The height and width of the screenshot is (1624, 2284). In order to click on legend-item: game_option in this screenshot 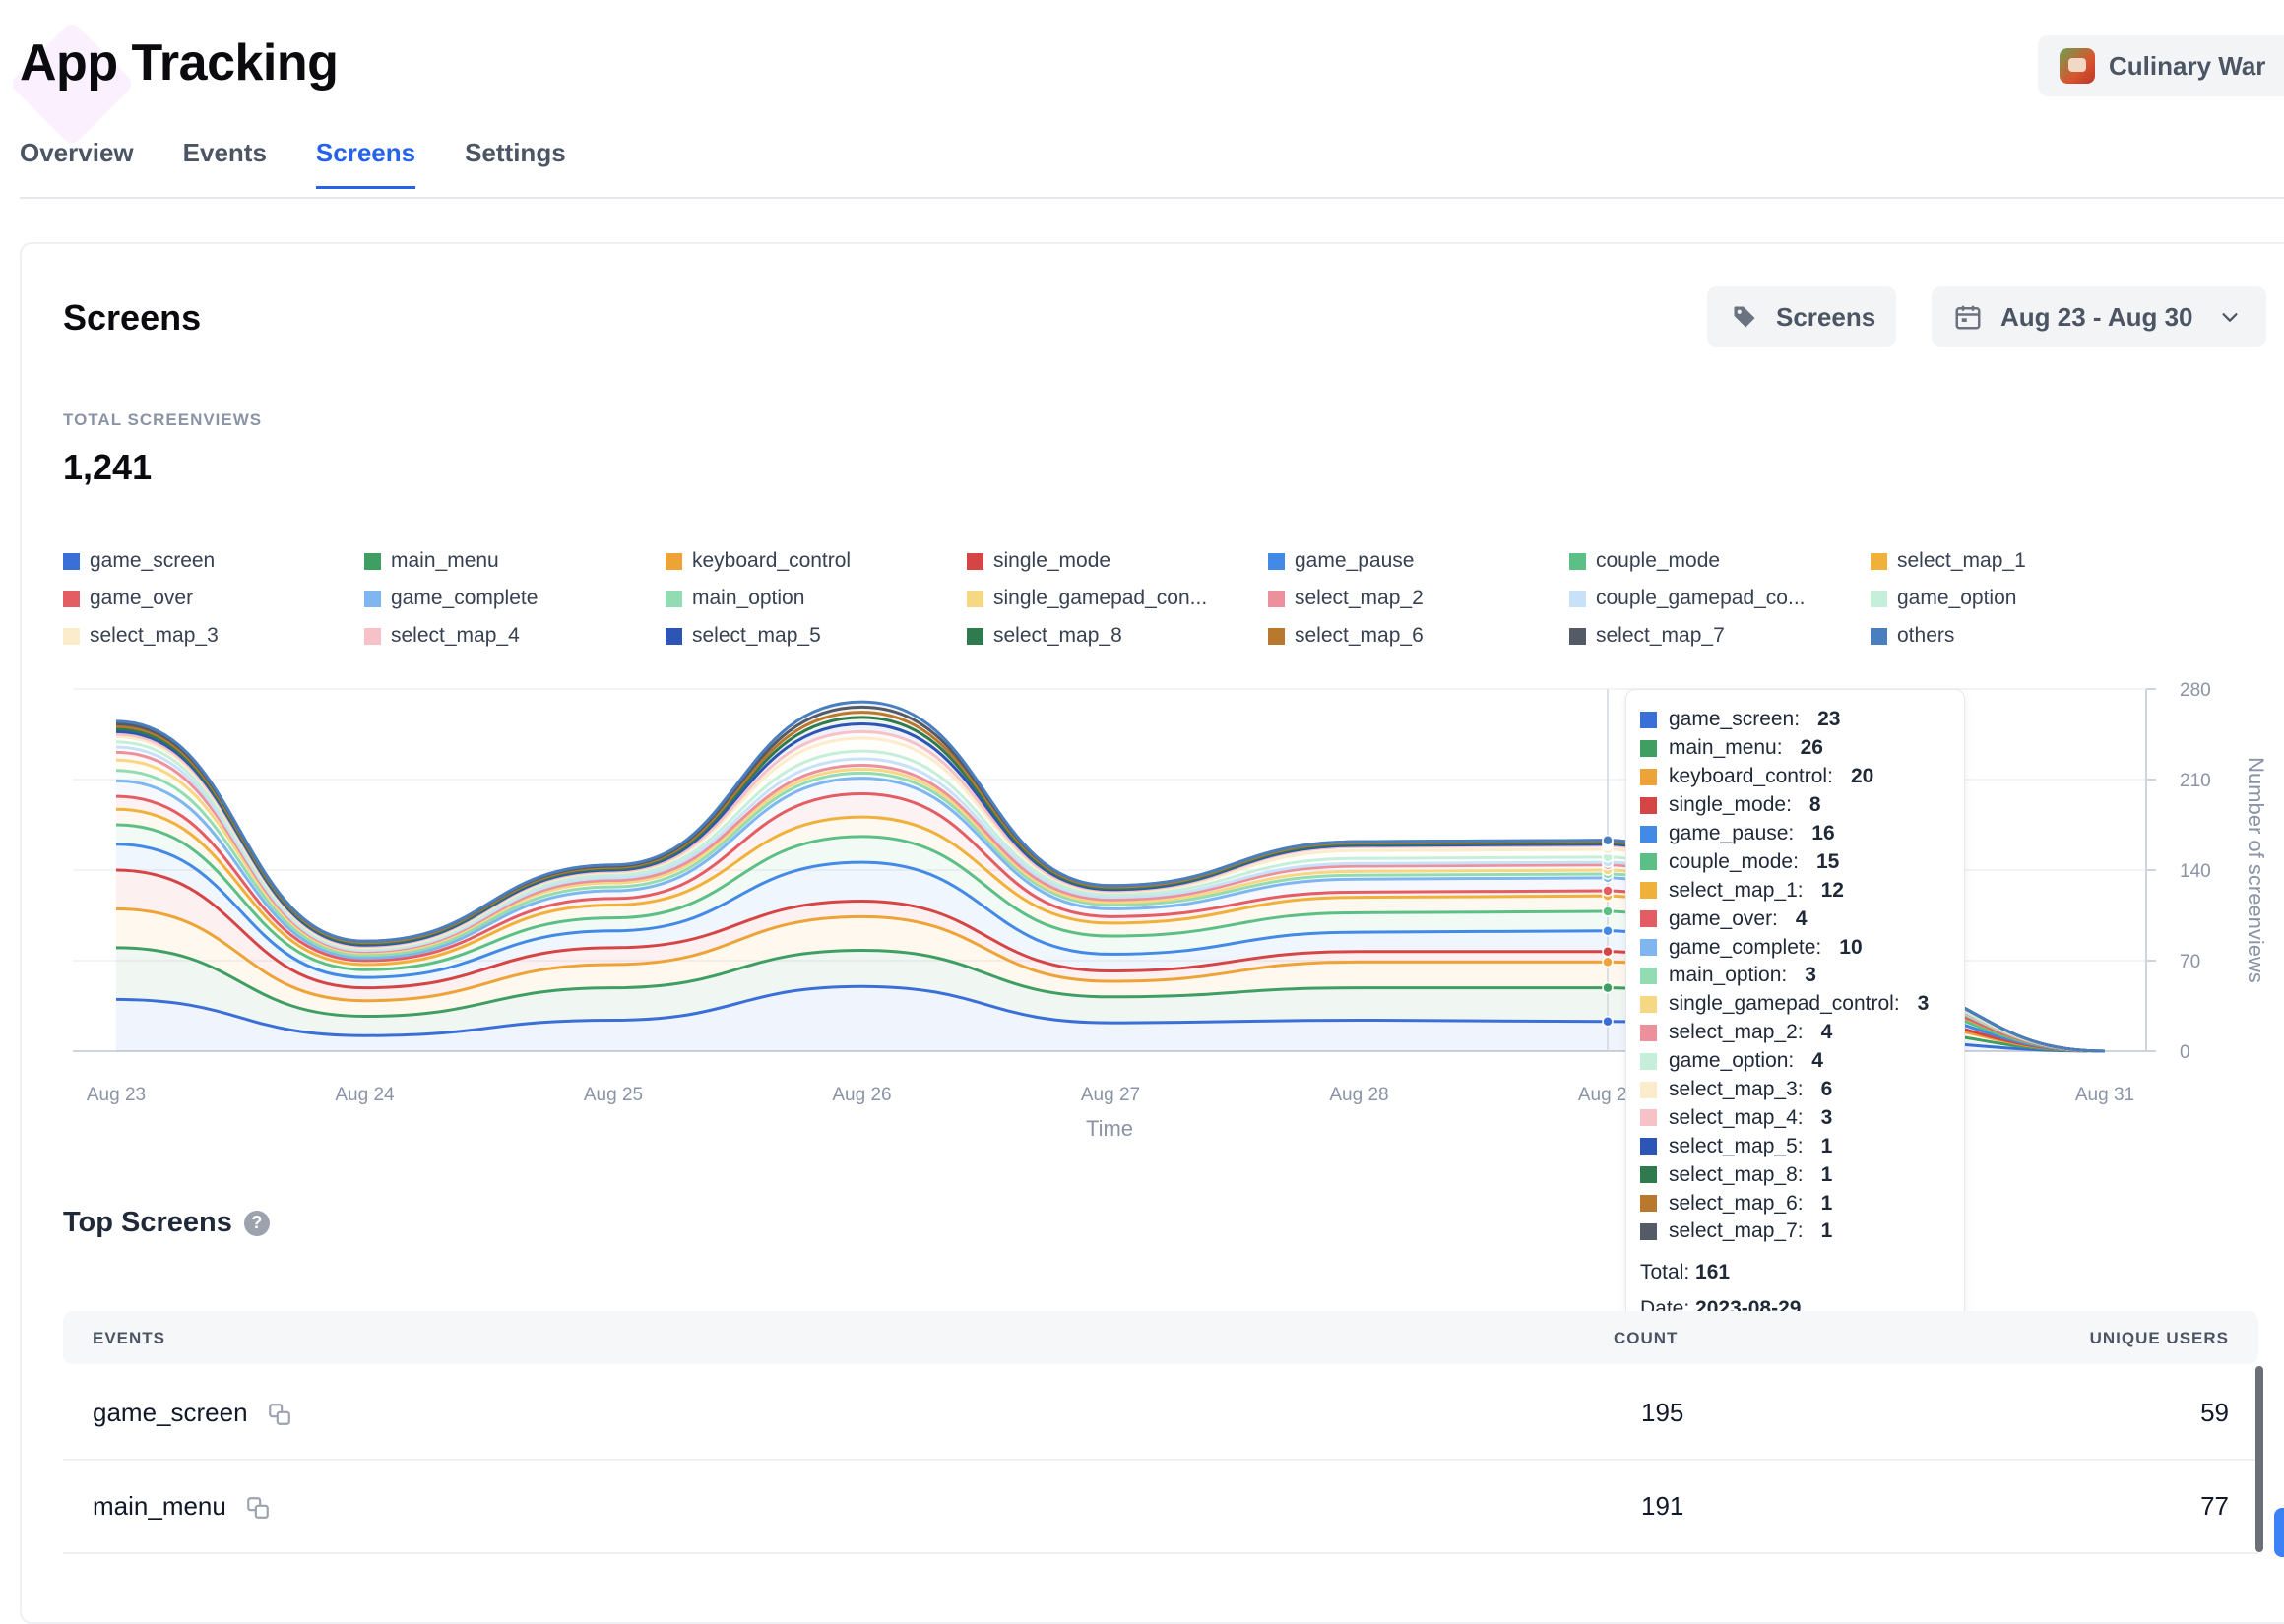, I will do `click(2021, 598)`.